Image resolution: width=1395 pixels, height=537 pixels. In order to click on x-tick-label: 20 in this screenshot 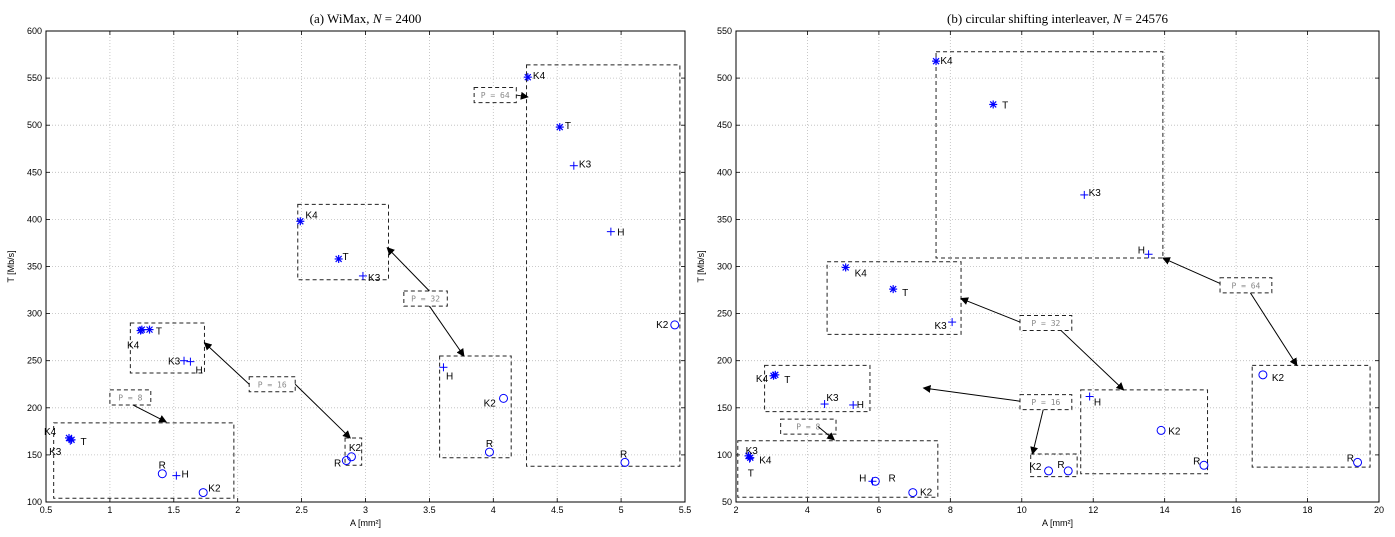, I will do `click(1379, 510)`.